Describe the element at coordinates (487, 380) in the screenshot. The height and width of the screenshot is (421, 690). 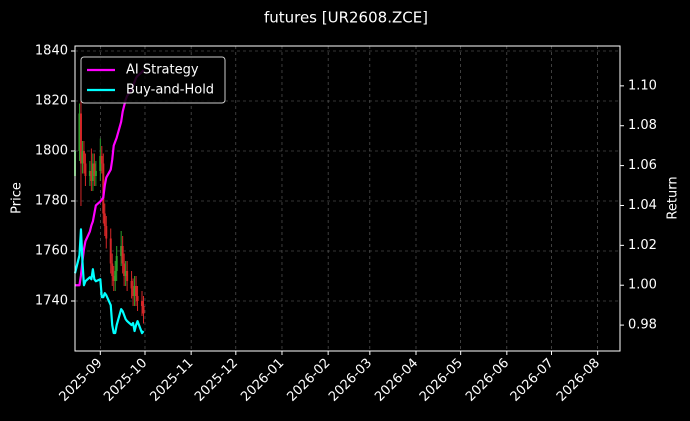
I see `x-tick-label: 2026-06` at that location.